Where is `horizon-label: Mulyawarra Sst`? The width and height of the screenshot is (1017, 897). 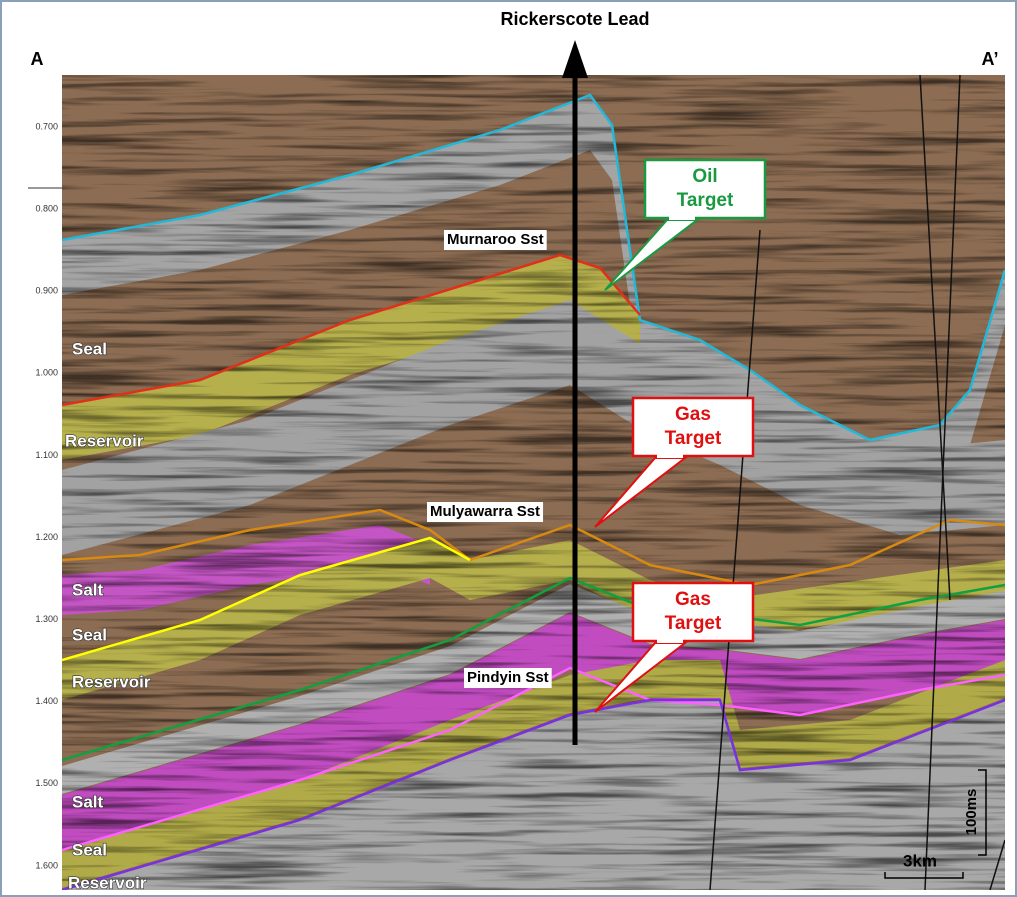 horizon-label: Mulyawarra Sst is located at coordinates (485, 511).